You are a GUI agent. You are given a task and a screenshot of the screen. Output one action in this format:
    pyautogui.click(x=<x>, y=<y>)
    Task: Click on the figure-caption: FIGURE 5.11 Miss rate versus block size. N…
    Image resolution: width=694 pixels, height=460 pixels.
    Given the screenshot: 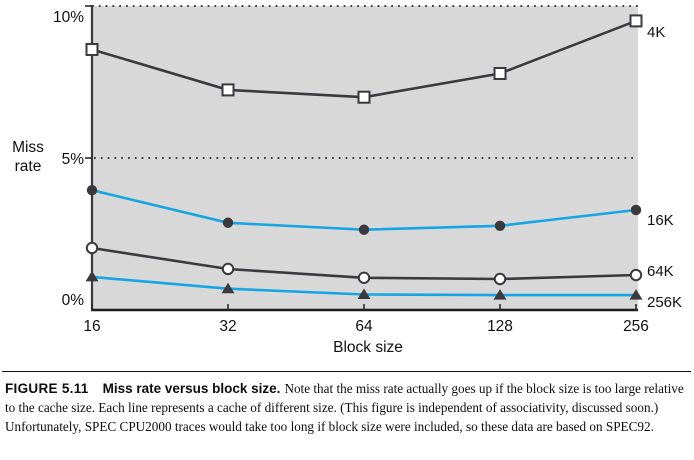 What is the action you would take?
    pyautogui.click(x=347, y=404)
    